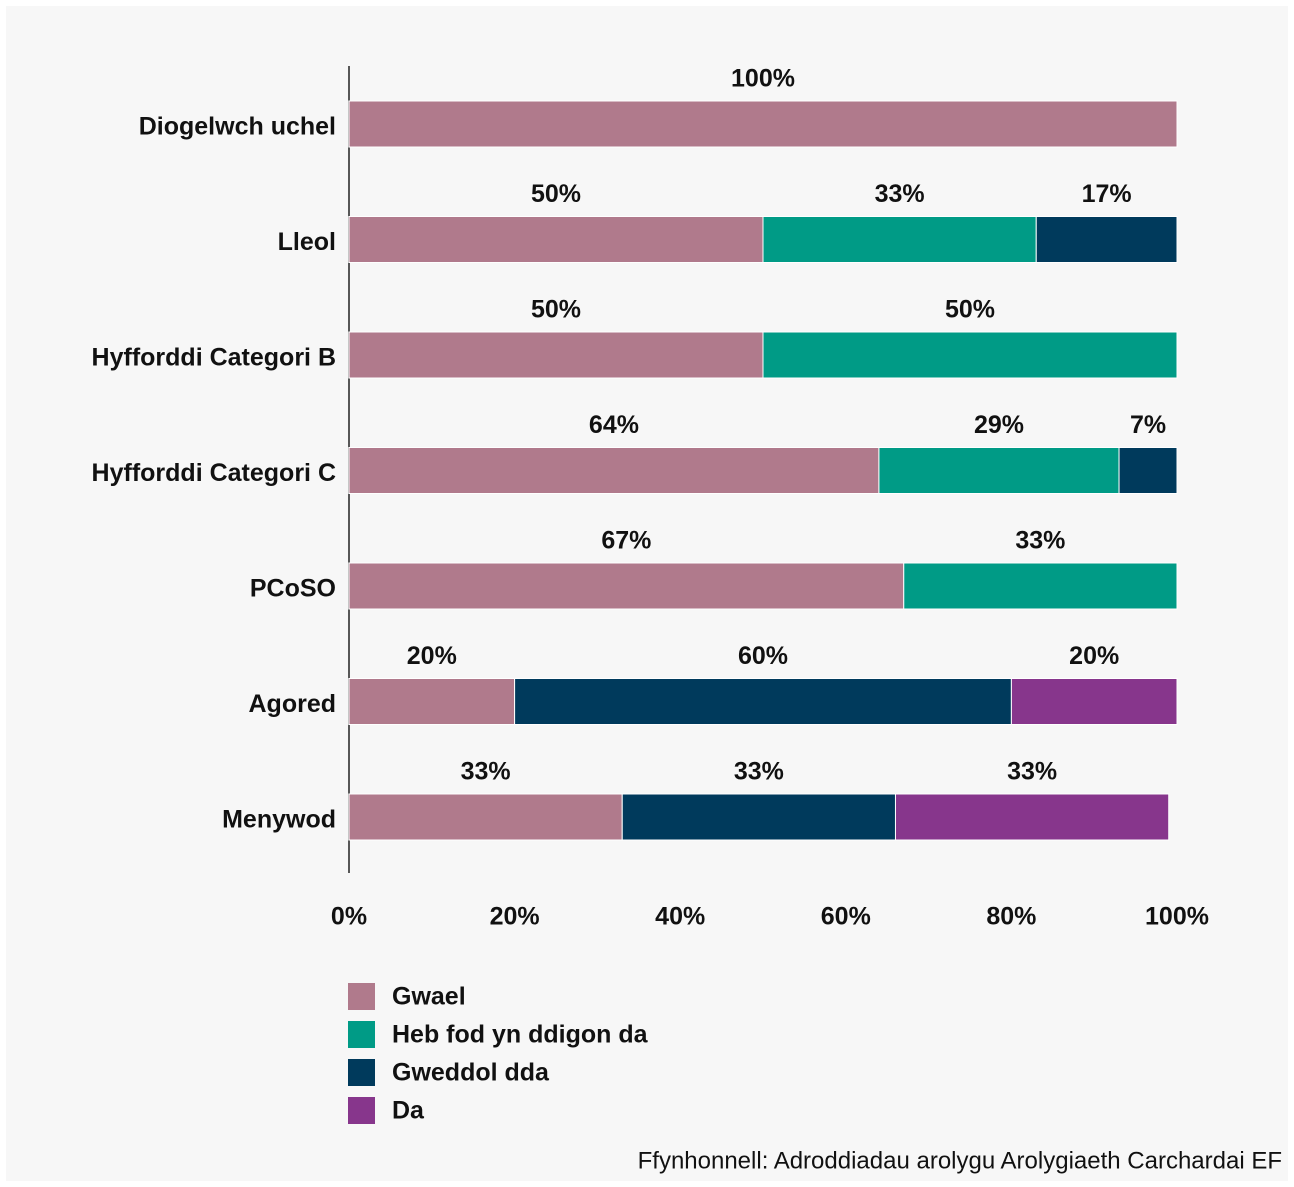 The height and width of the screenshot is (1187, 1294). Describe the element at coordinates (1177, 917) in the screenshot. I see `x-tick-label: 100%` at that location.